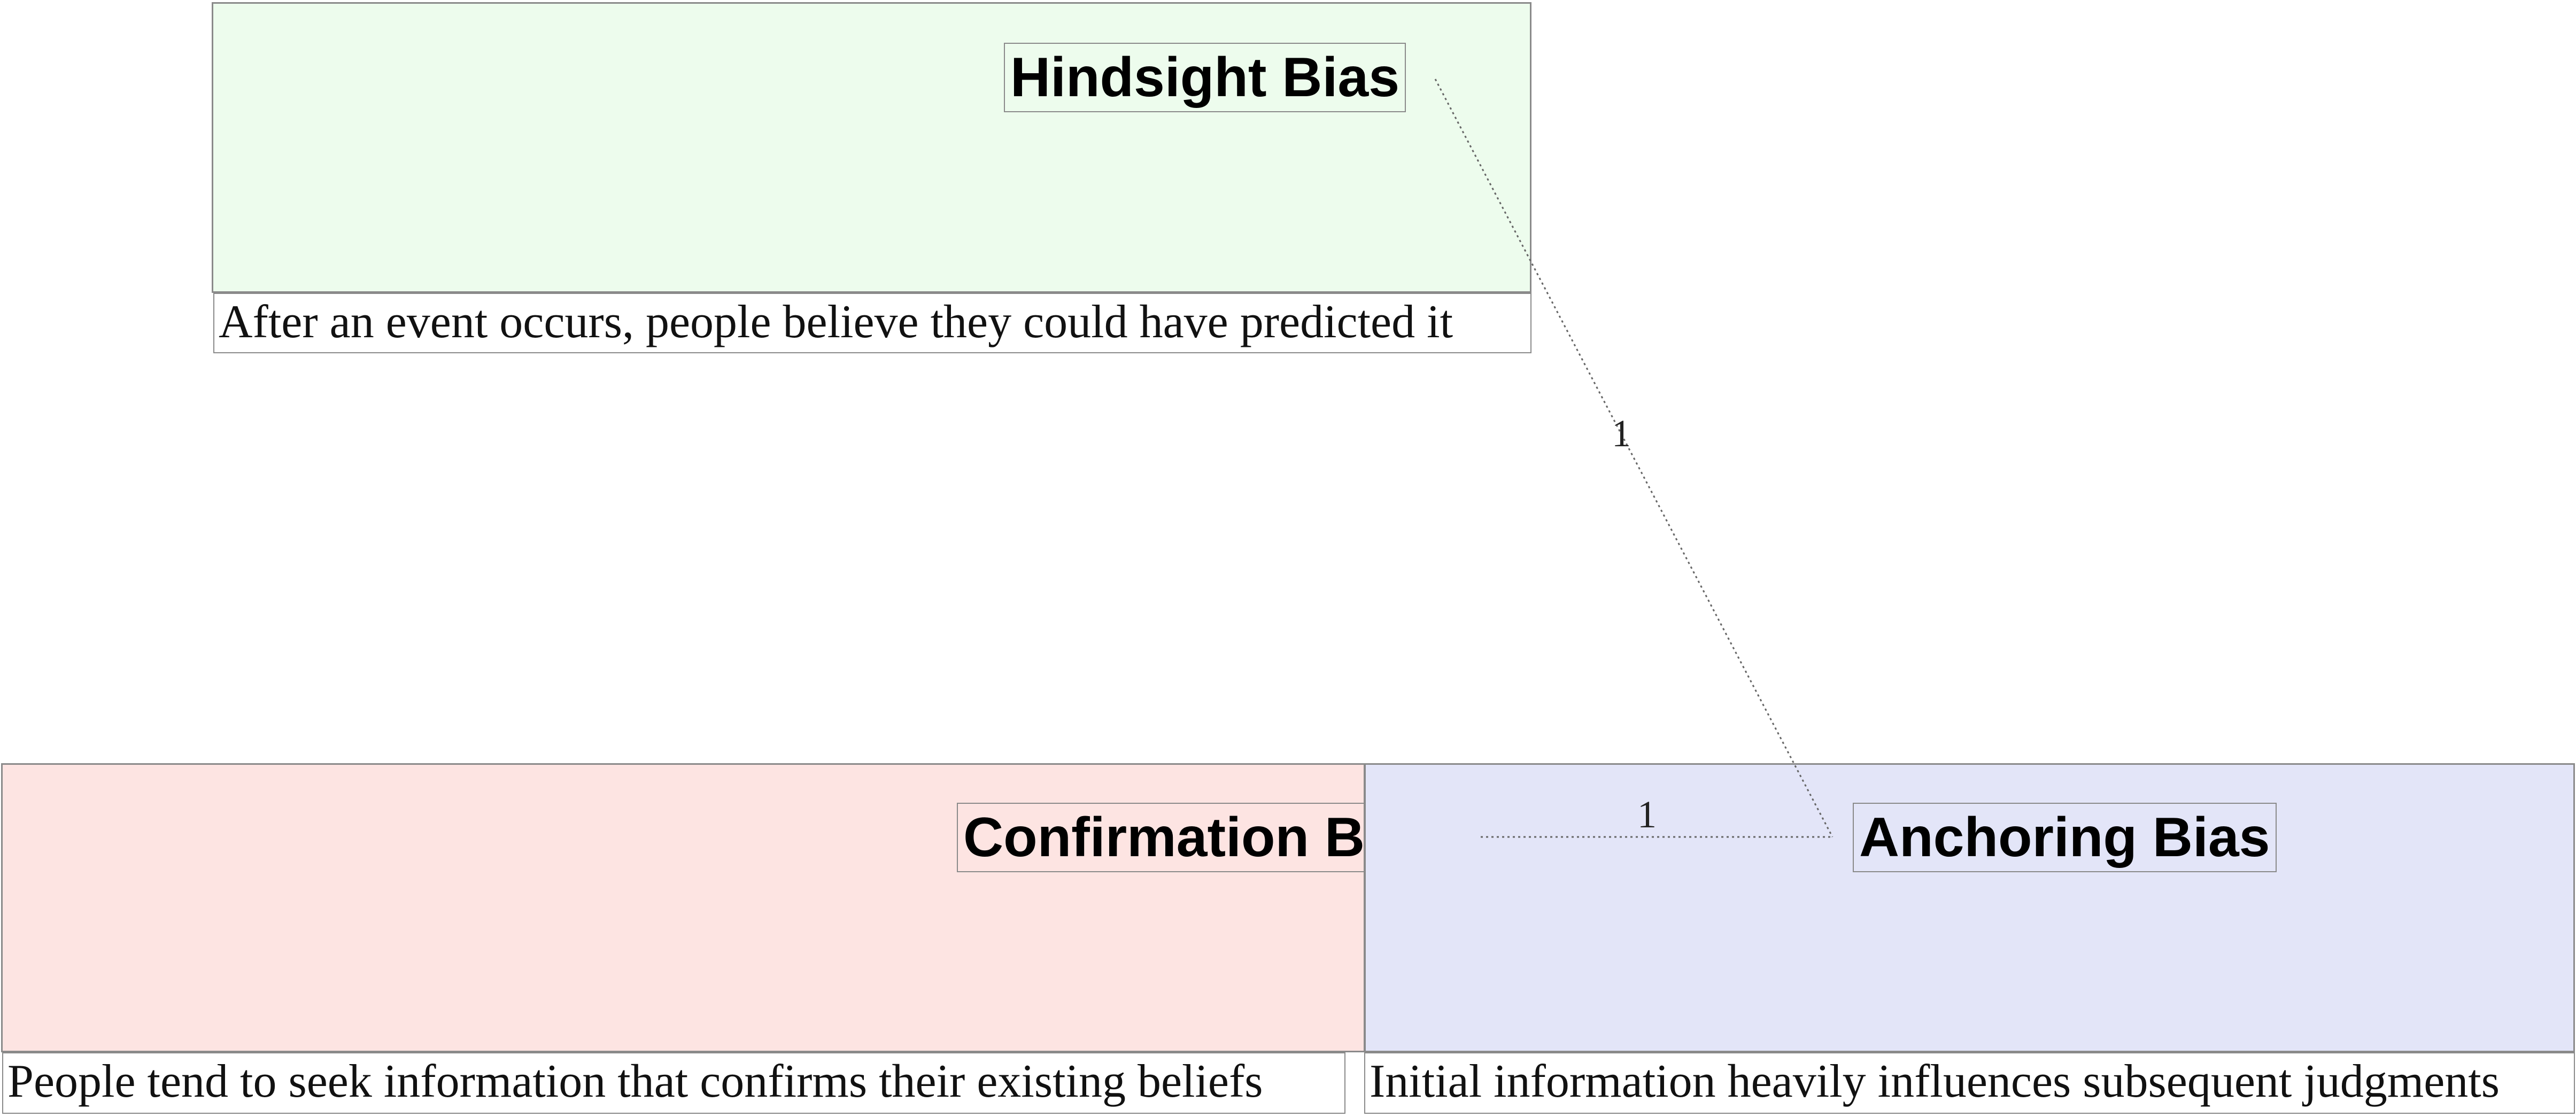 The image size is (2576, 1117). What do you see at coordinates (683, 907) in the screenshot?
I see `node-confirmation-bias` at bounding box center [683, 907].